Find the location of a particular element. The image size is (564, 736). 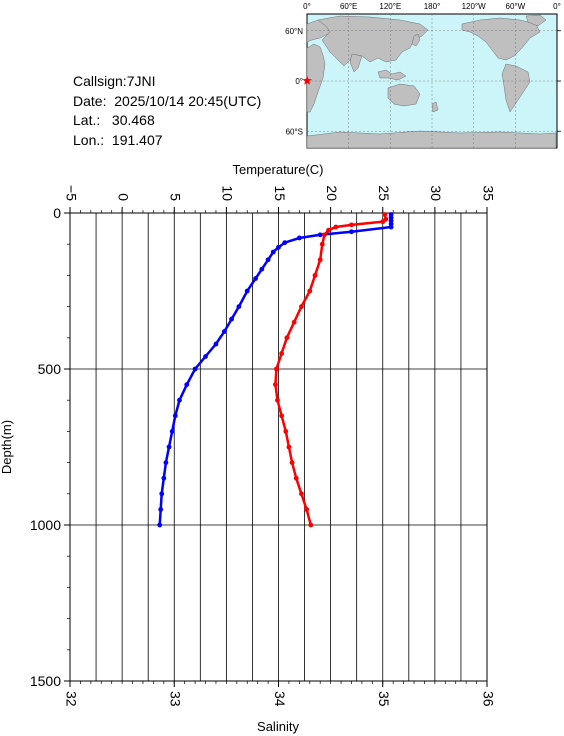

temperature-tick-label: 25 is located at coordinates (384, 193).